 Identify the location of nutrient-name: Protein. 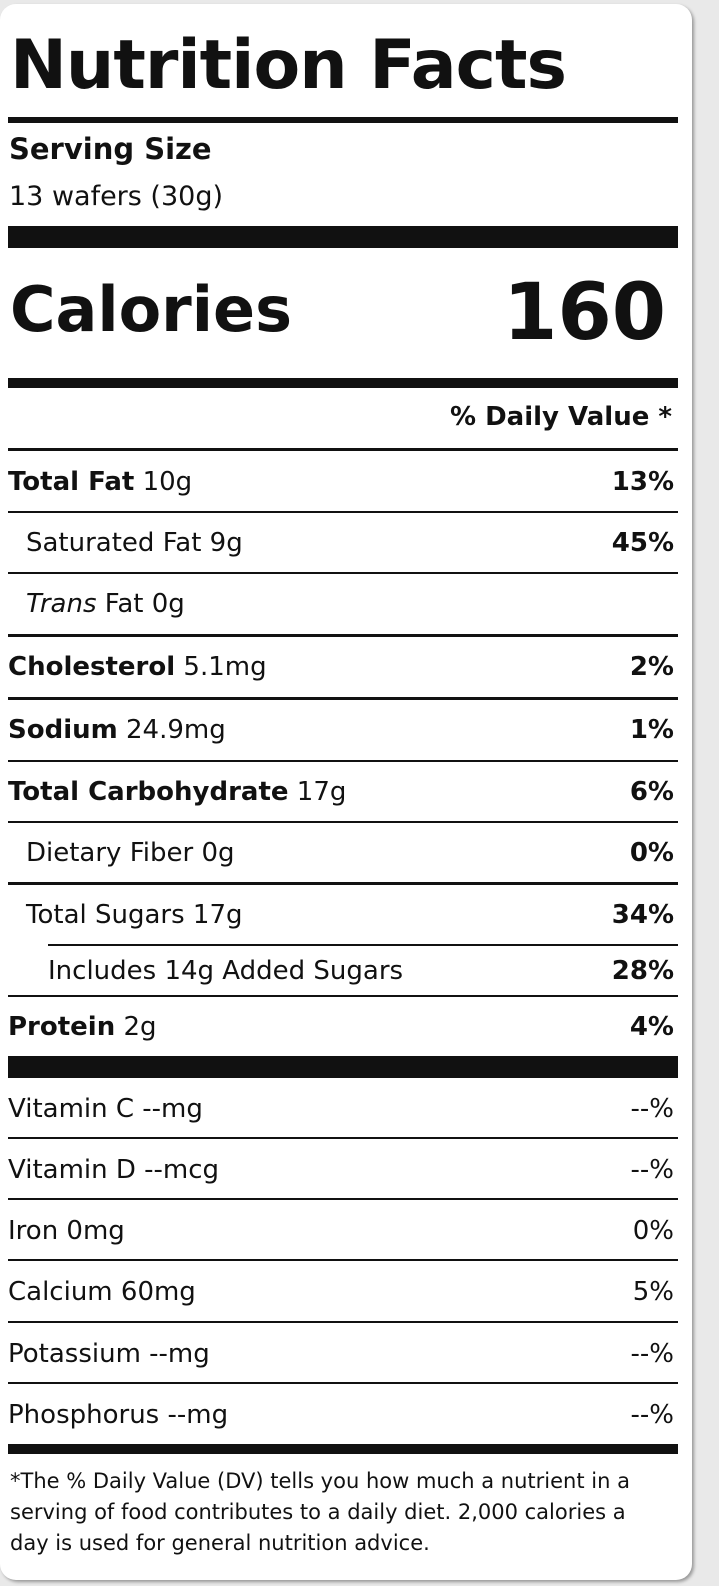
(62, 1027).